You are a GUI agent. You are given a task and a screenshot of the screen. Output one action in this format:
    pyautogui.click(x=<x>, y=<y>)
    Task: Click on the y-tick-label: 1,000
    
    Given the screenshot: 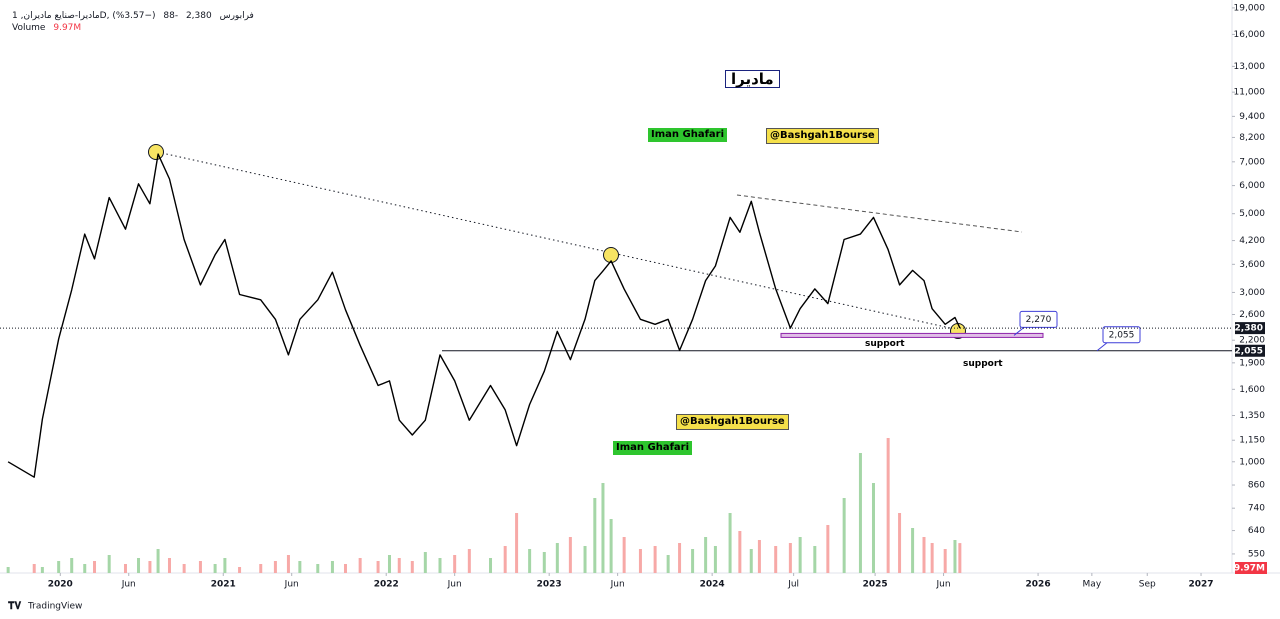 What is the action you would take?
    pyautogui.click(x=1252, y=462)
    